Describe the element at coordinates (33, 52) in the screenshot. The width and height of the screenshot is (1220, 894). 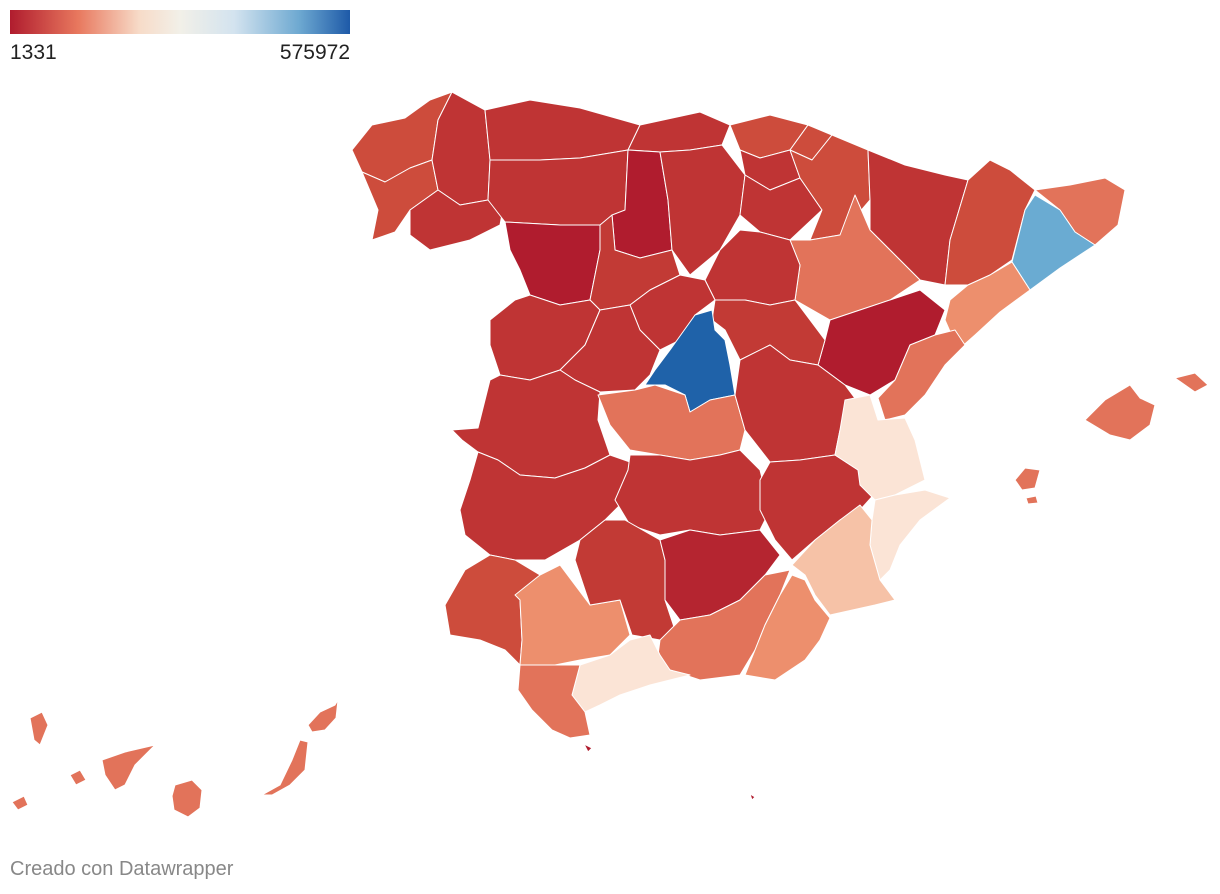
I see `legend-min-label: 1331` at that location.